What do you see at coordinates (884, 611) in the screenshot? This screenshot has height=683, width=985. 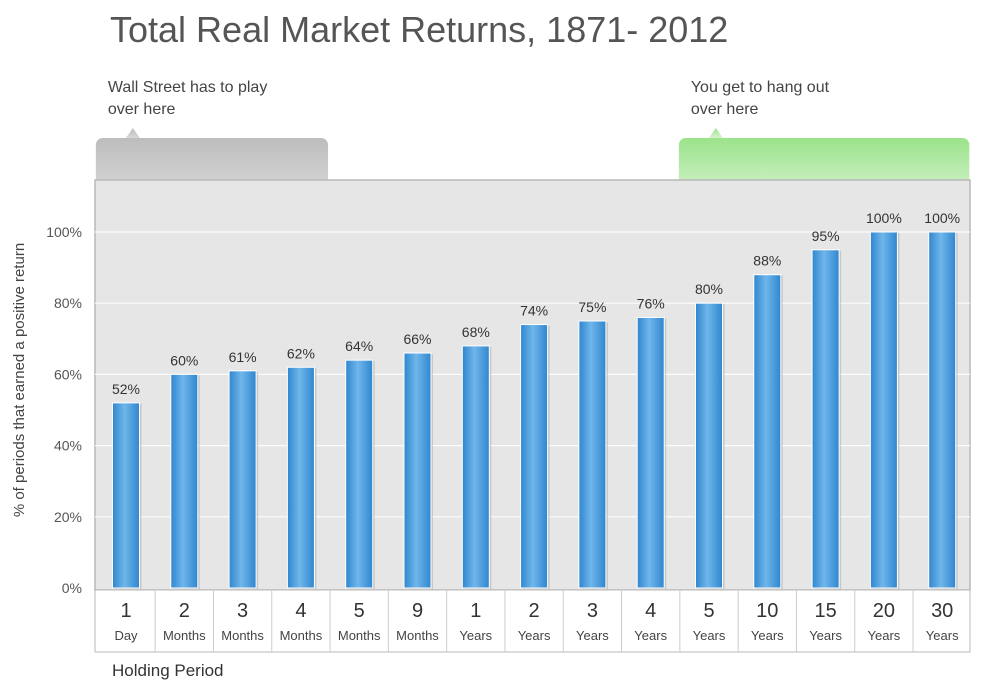 I see `x-tick-number: 20` at bounding box center [884, 611].